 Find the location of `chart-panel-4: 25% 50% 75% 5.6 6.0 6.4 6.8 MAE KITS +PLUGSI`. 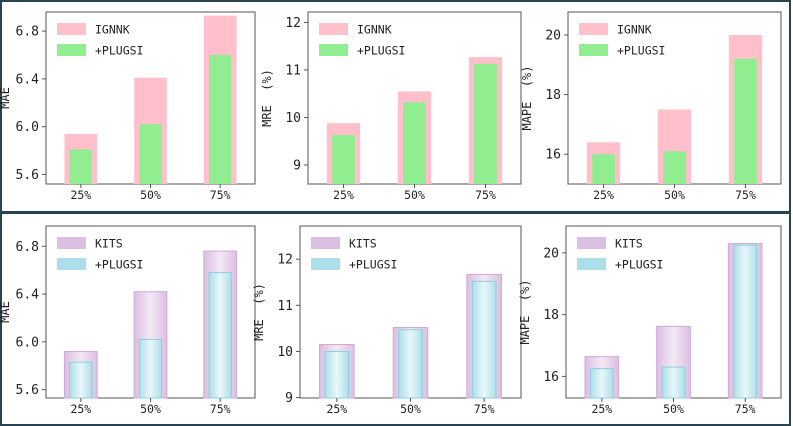

chart-panel-4: 25% 50% 75% 5.6 6.0 6.4 6.8 MAE KITS +PLUGSI is located at coordinates (128, 320).